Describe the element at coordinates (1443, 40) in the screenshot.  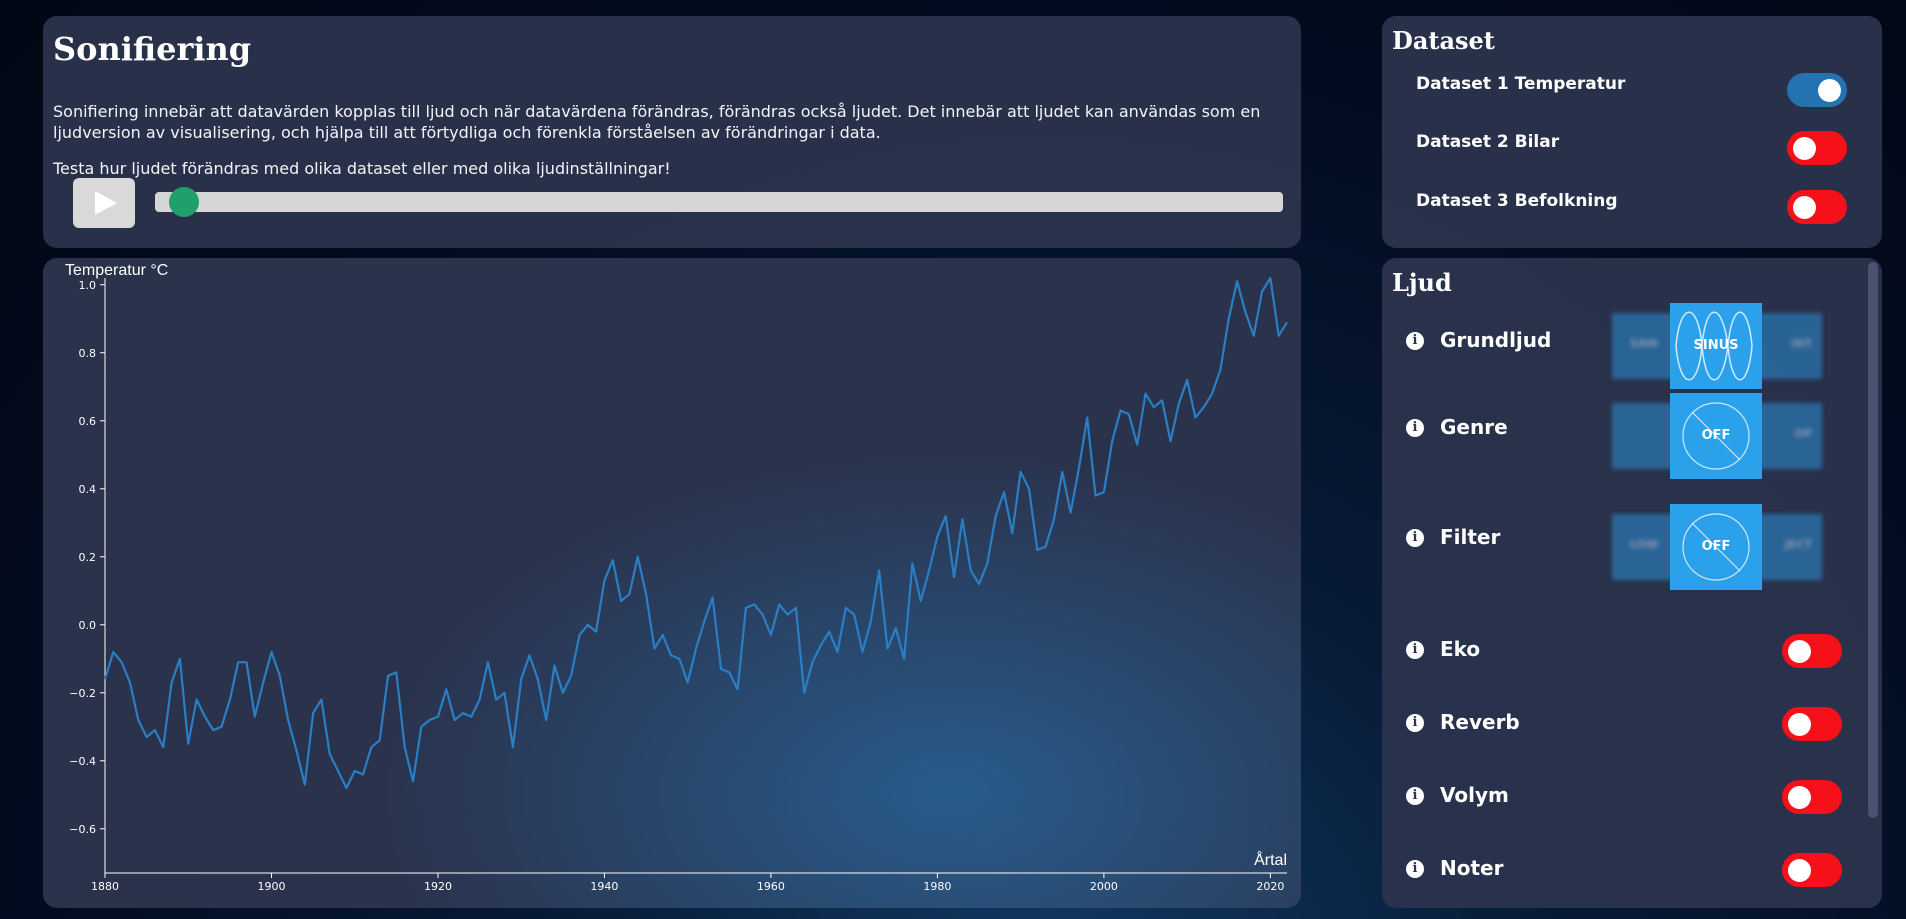
I see `dataset-title: Dataset` at that location.